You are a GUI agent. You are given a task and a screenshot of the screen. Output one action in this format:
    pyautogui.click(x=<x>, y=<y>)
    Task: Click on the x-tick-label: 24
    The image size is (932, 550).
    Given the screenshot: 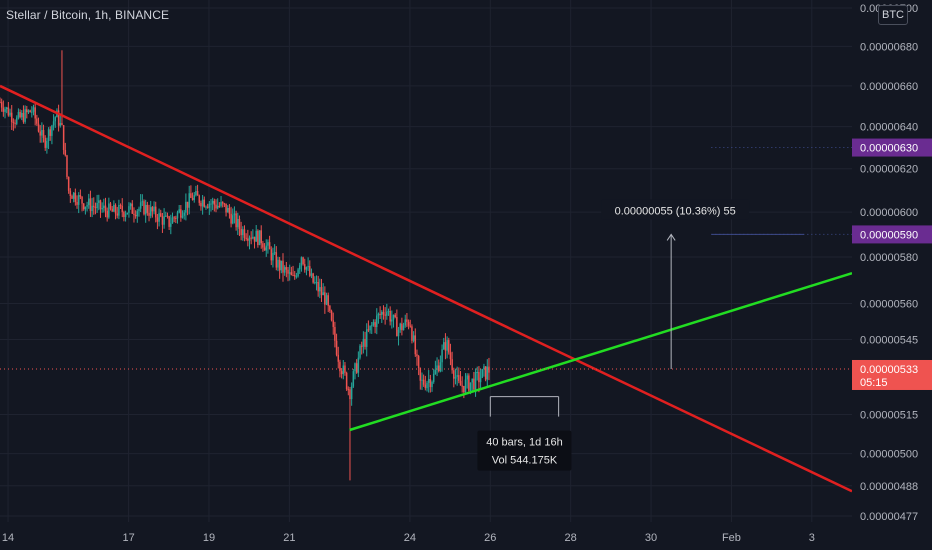 What is the action you would take?
    pyautogui.click(x=410, y=538)
    